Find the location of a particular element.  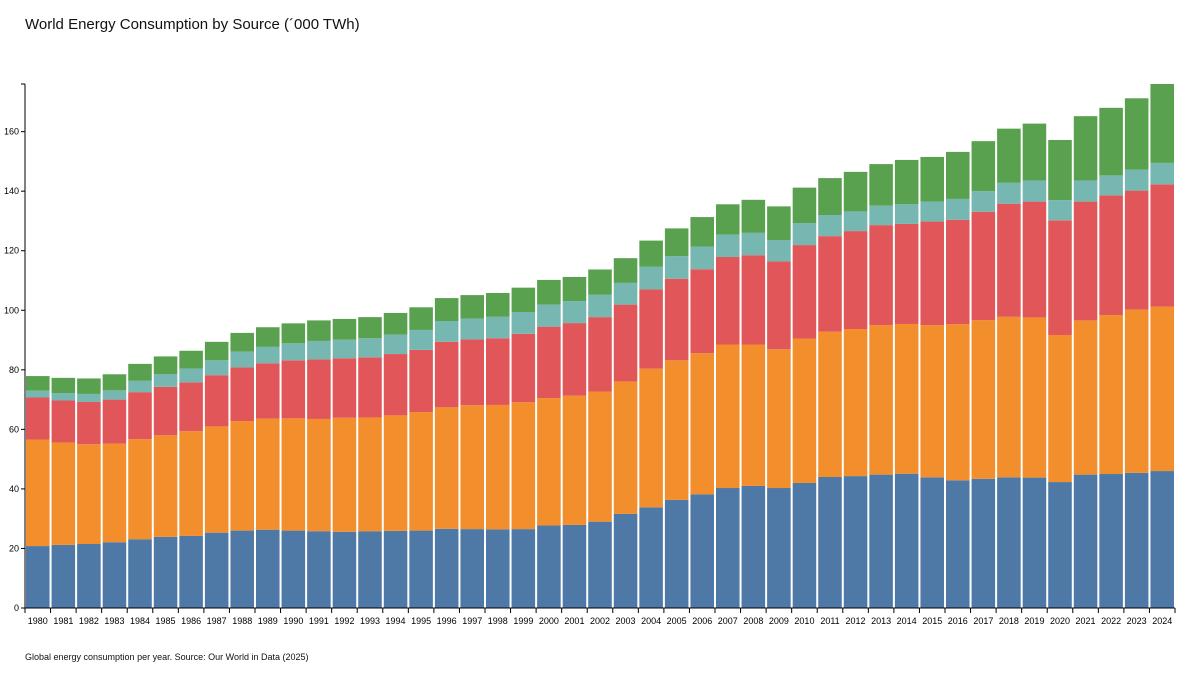

x-tick-label: 1990 is located at coordinates (293, 621).